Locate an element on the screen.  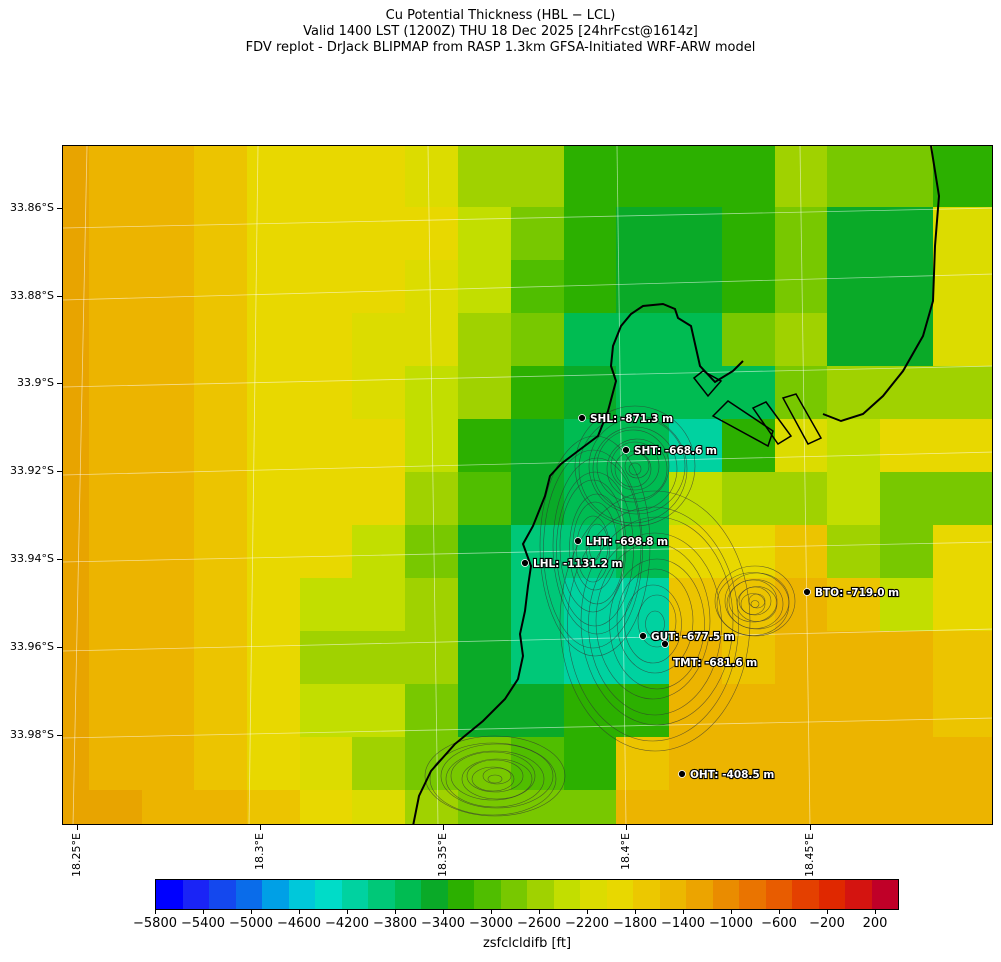
station-label-oht: OHT: -408.5 m is located at coordinates (732, 775).